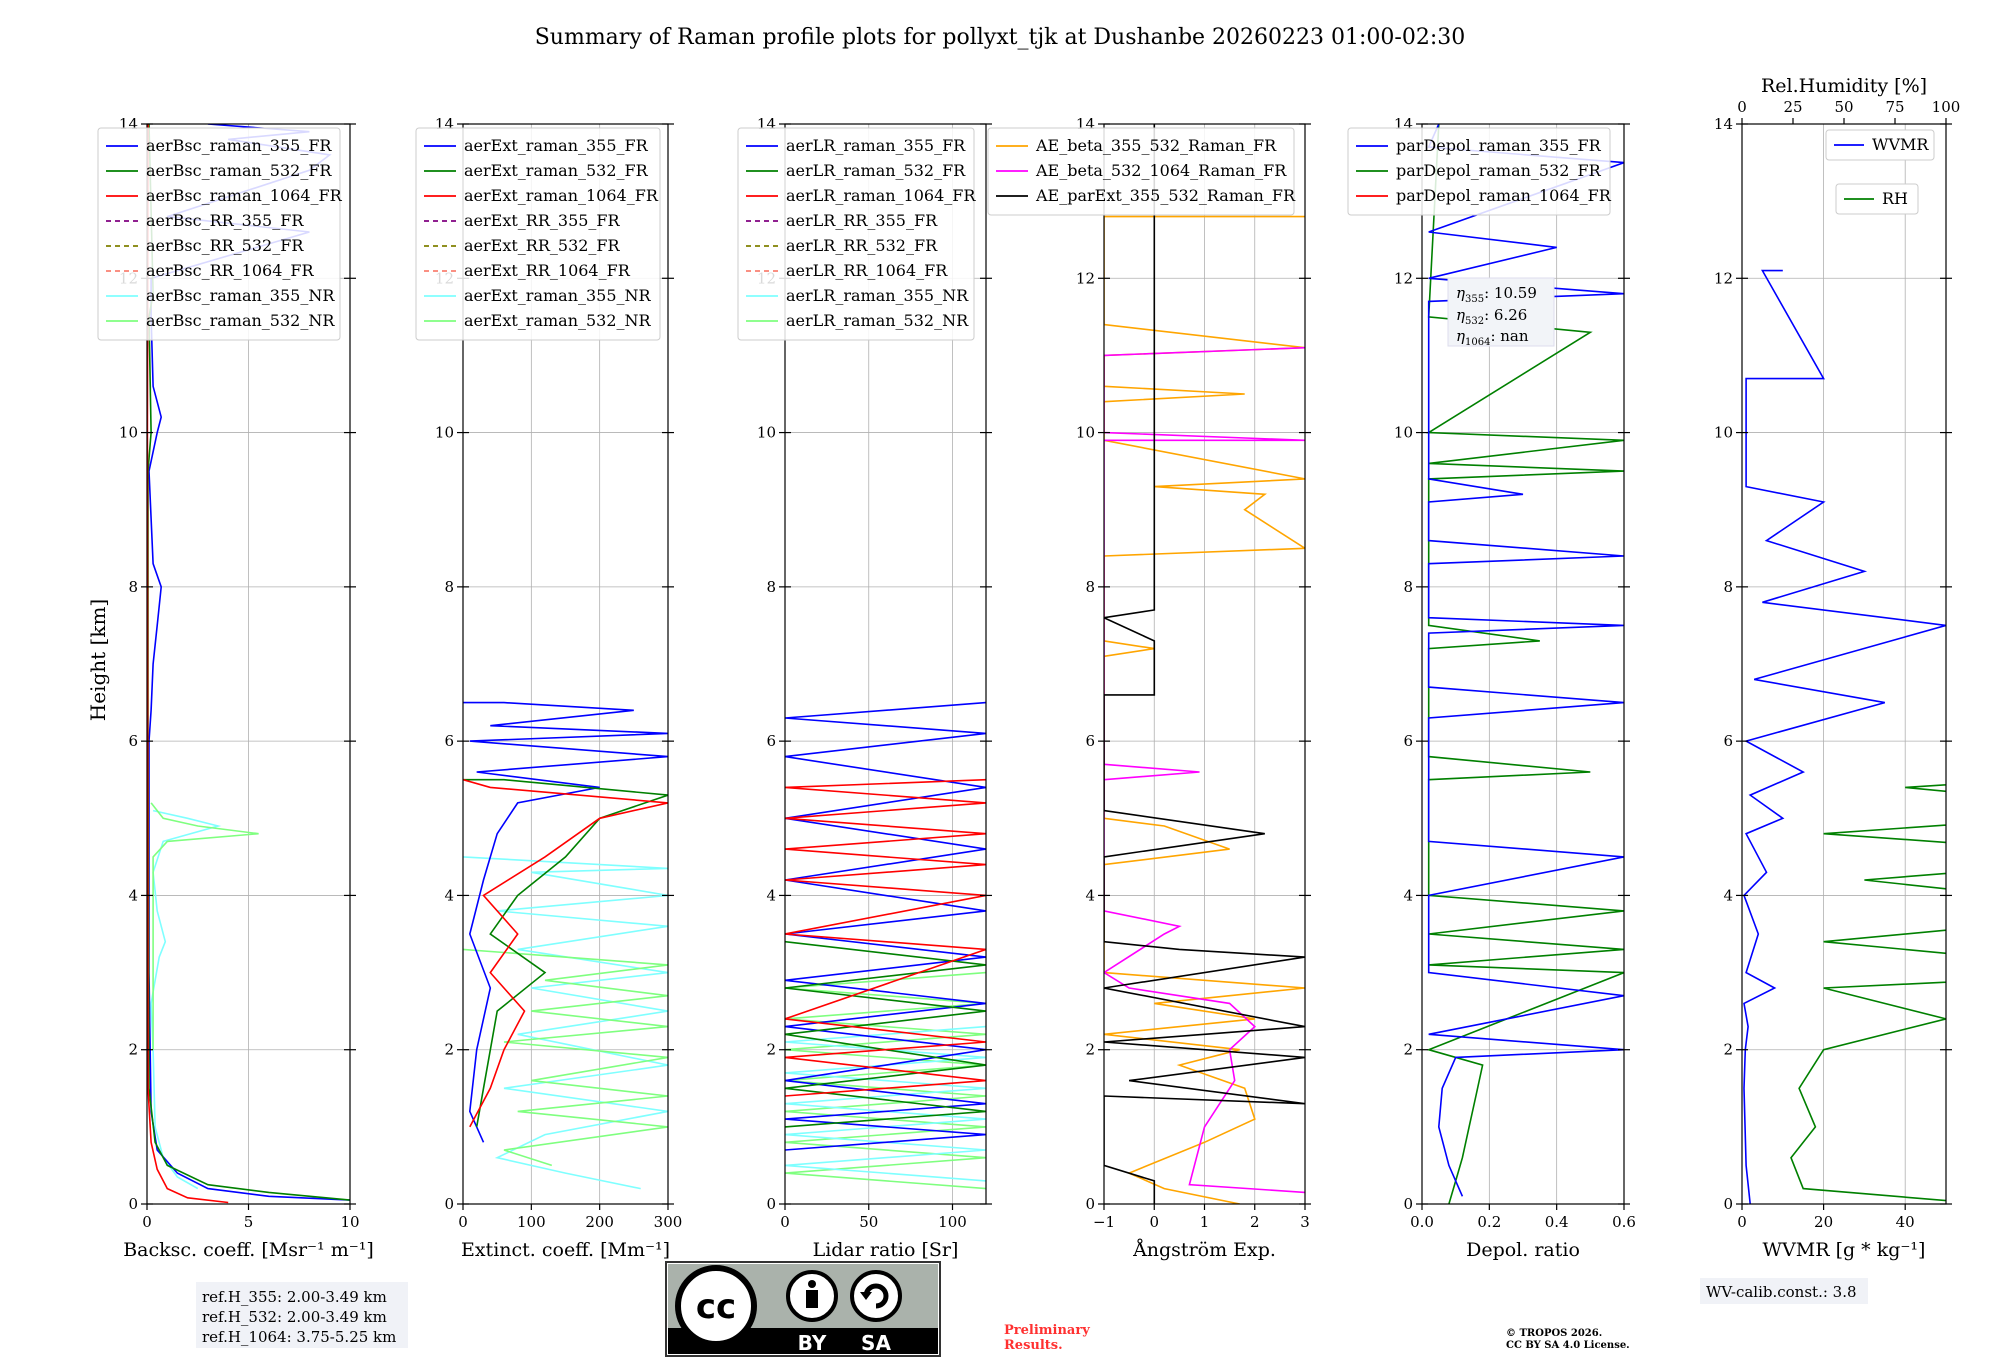 The width and height of the screenshot is (2000, 1364). What do you see at coordinates (1742, 1222) in the screenshot?
I see `xtick-label-wv: 0` at bounding box center [1742, 1222].